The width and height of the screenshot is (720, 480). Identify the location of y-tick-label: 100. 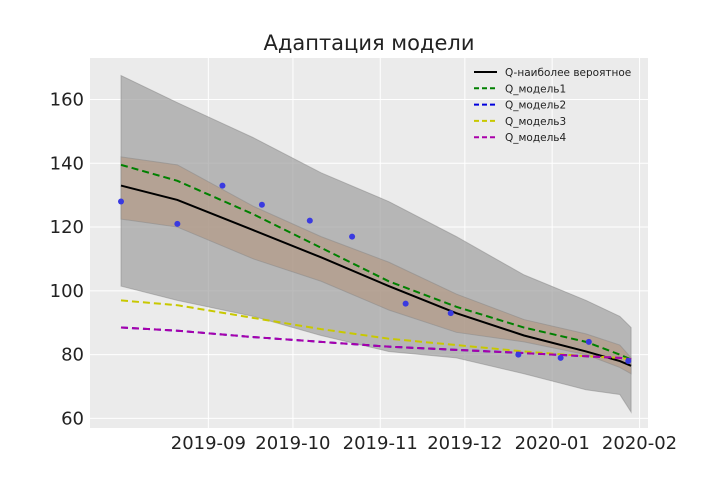
(67, 291).